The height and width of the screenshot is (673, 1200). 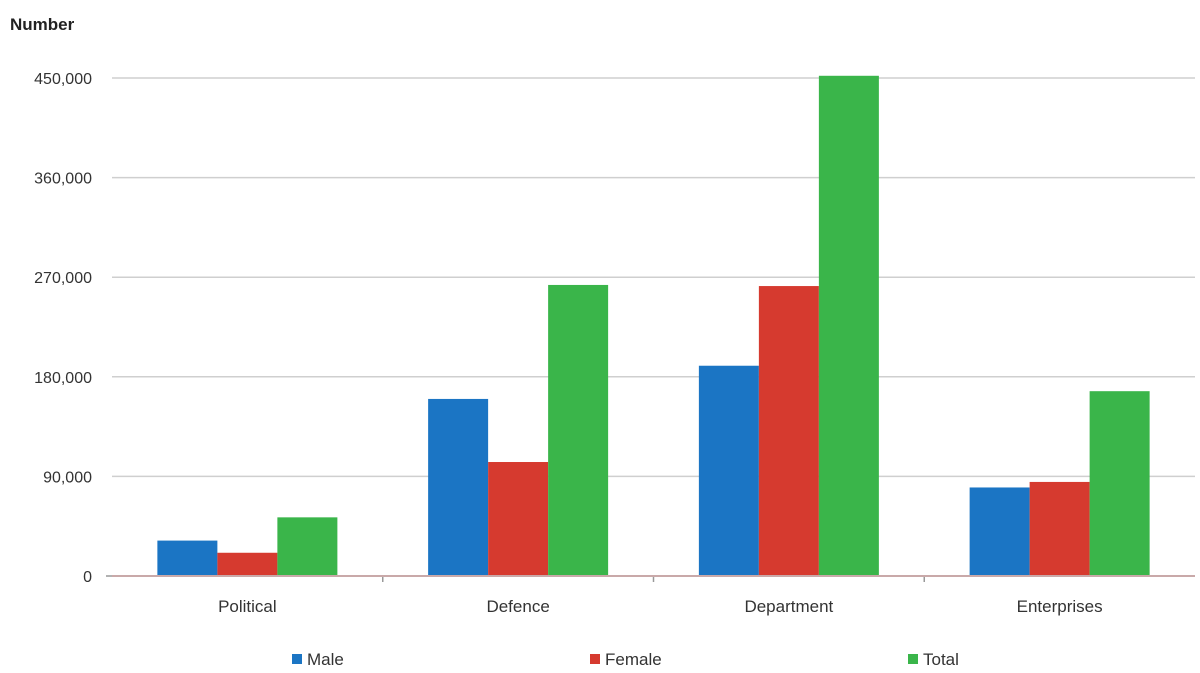 I want to click on x-category-label: Department, so click(x=788, y=606).